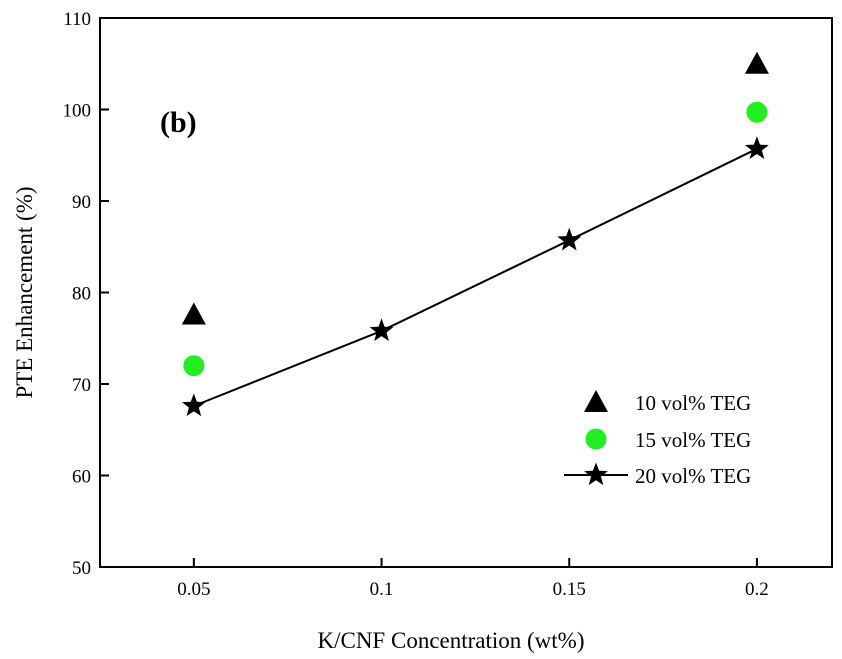 The image size is (842, 659). Describe the element at coordinates (81, 202) in the screenshot. I see `y-tick-label: 90` at that location.